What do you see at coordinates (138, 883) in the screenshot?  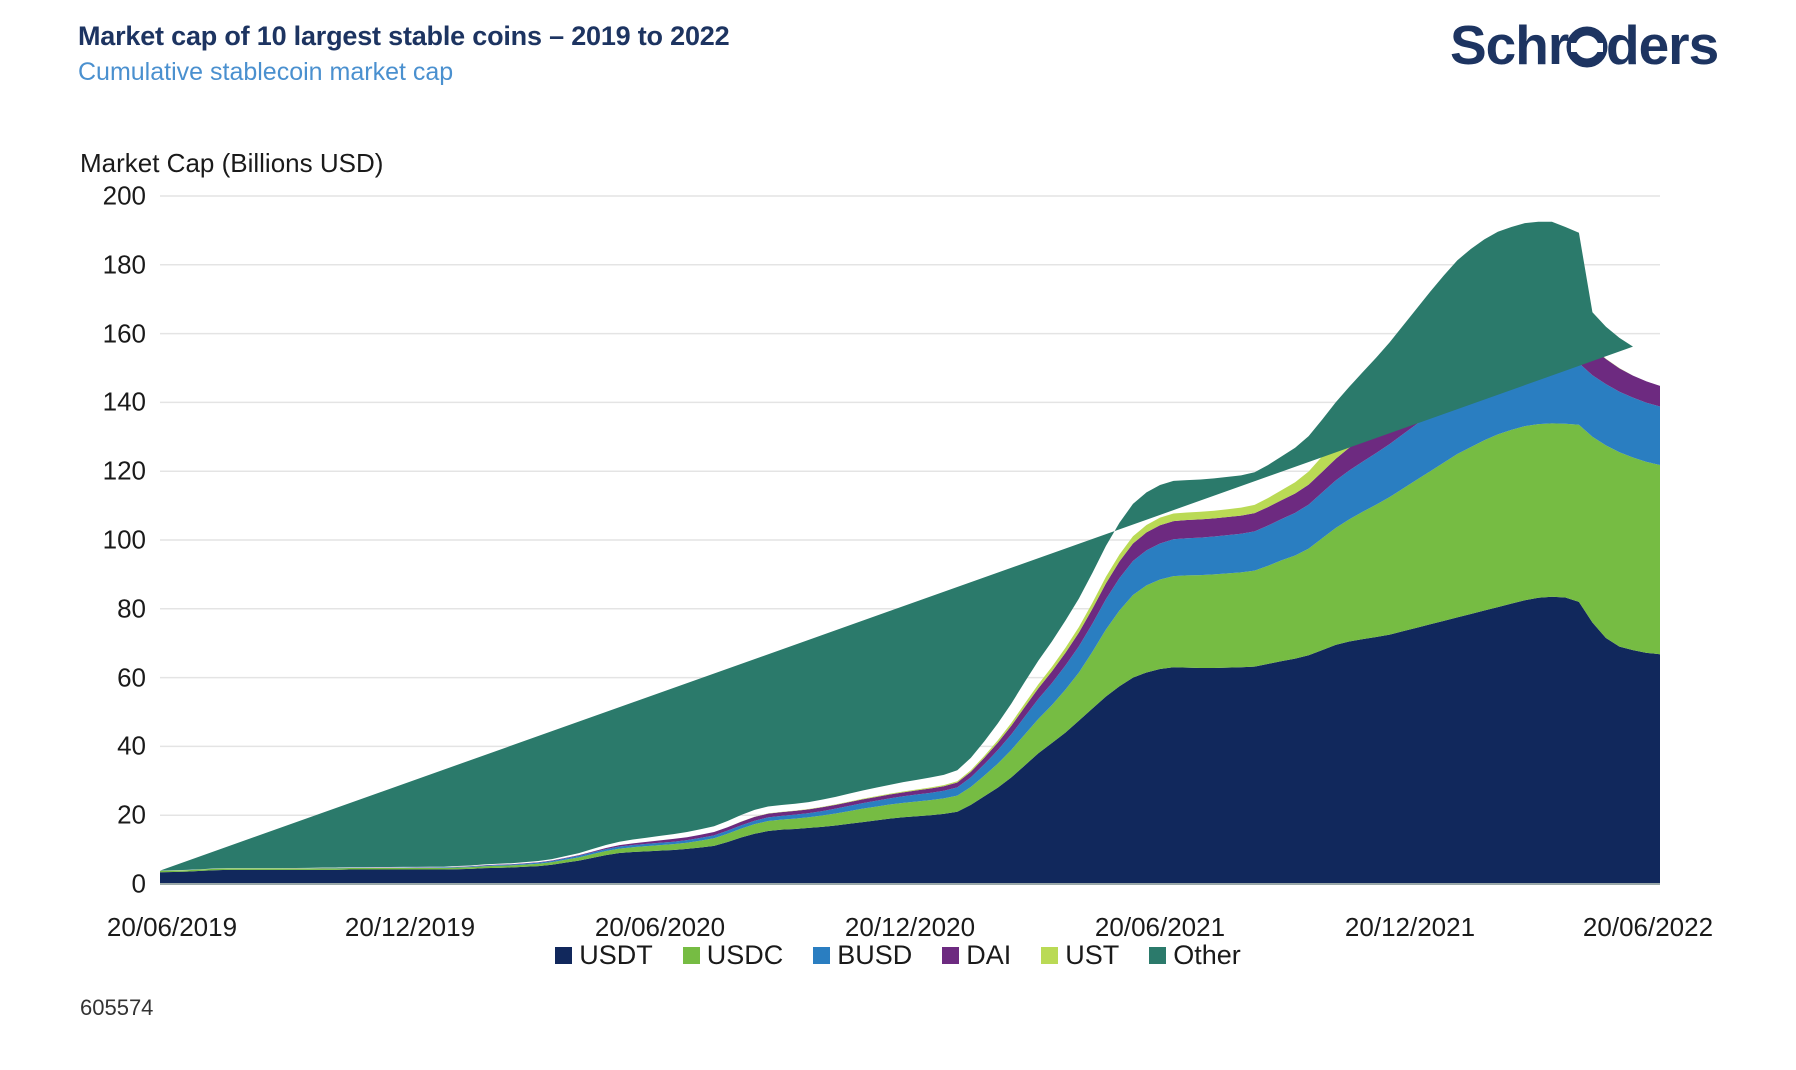 I see `y-axis-tick-label: 0` at bounding box center [138, 883].